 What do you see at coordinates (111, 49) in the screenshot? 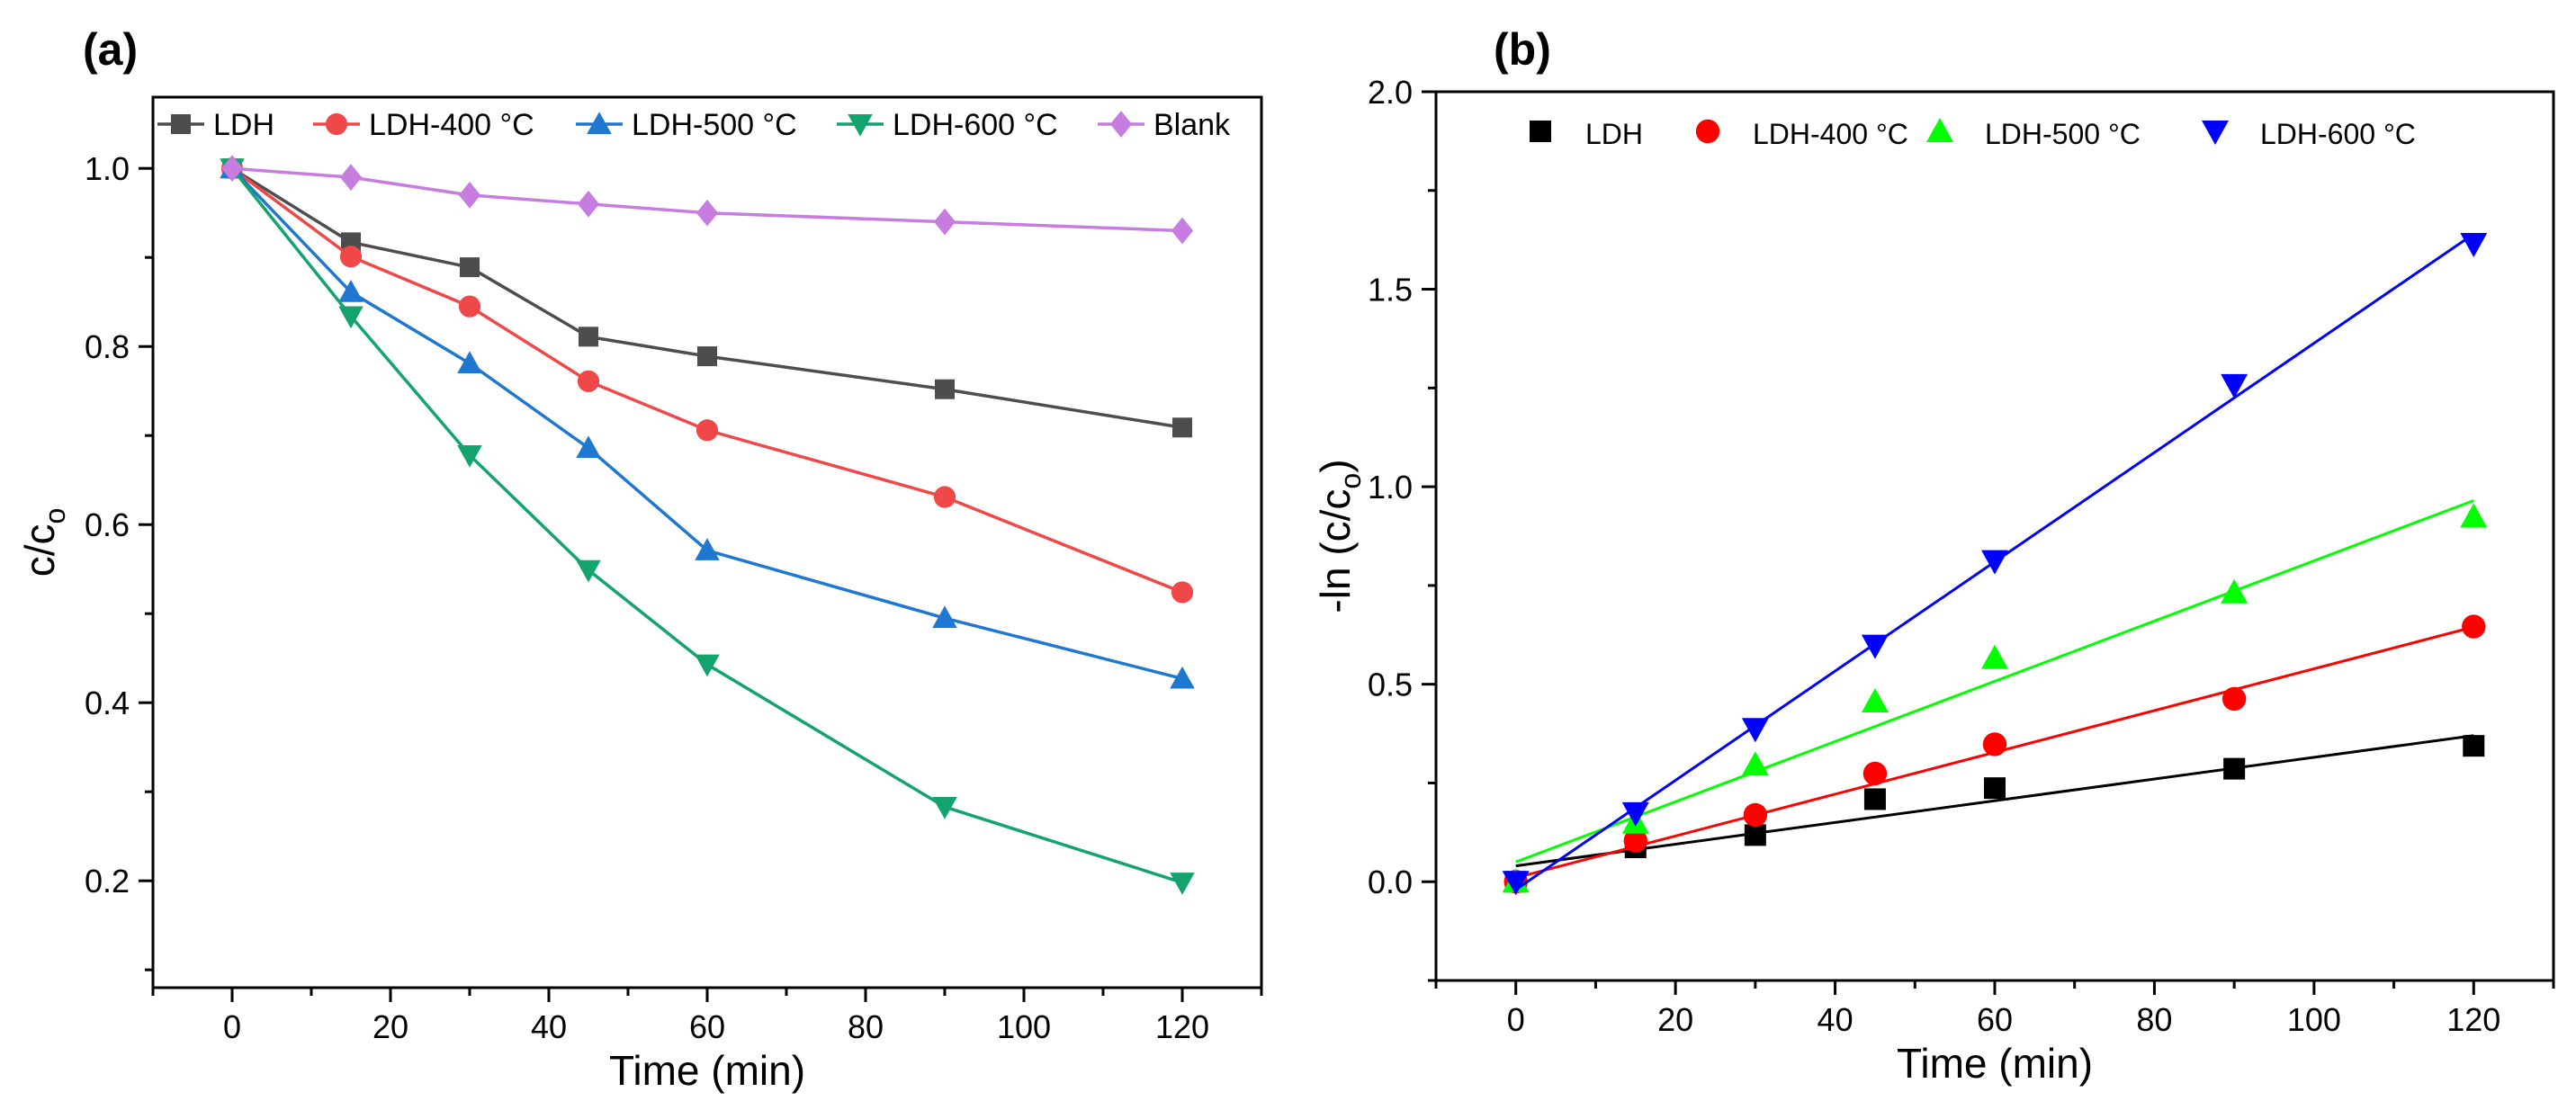
I see `panel-label-a: (a)` at bounding box center [111, 49].